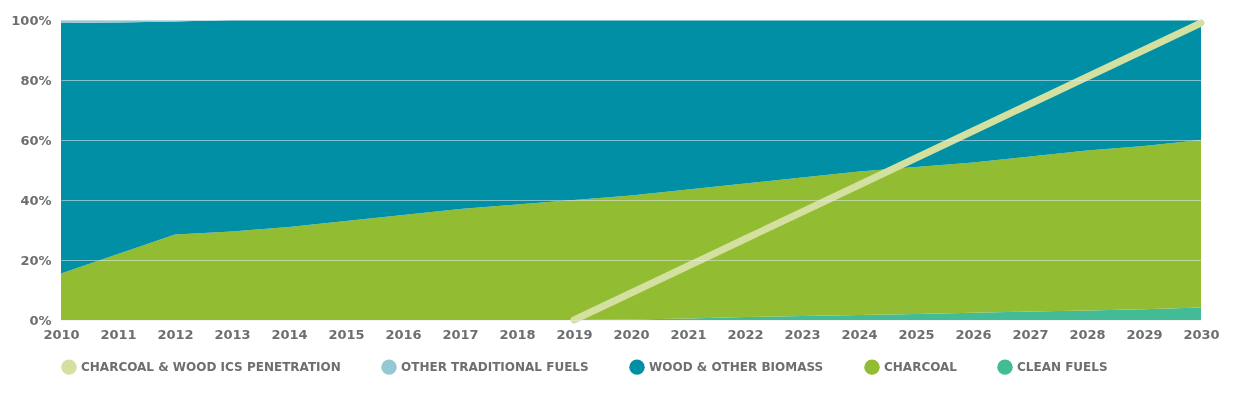 The image size is (1259, 406). What do you see at coordinates (403, 334) in the screenshot?
I see `x-tick-label: 2016` at bounding box center [403, 334].